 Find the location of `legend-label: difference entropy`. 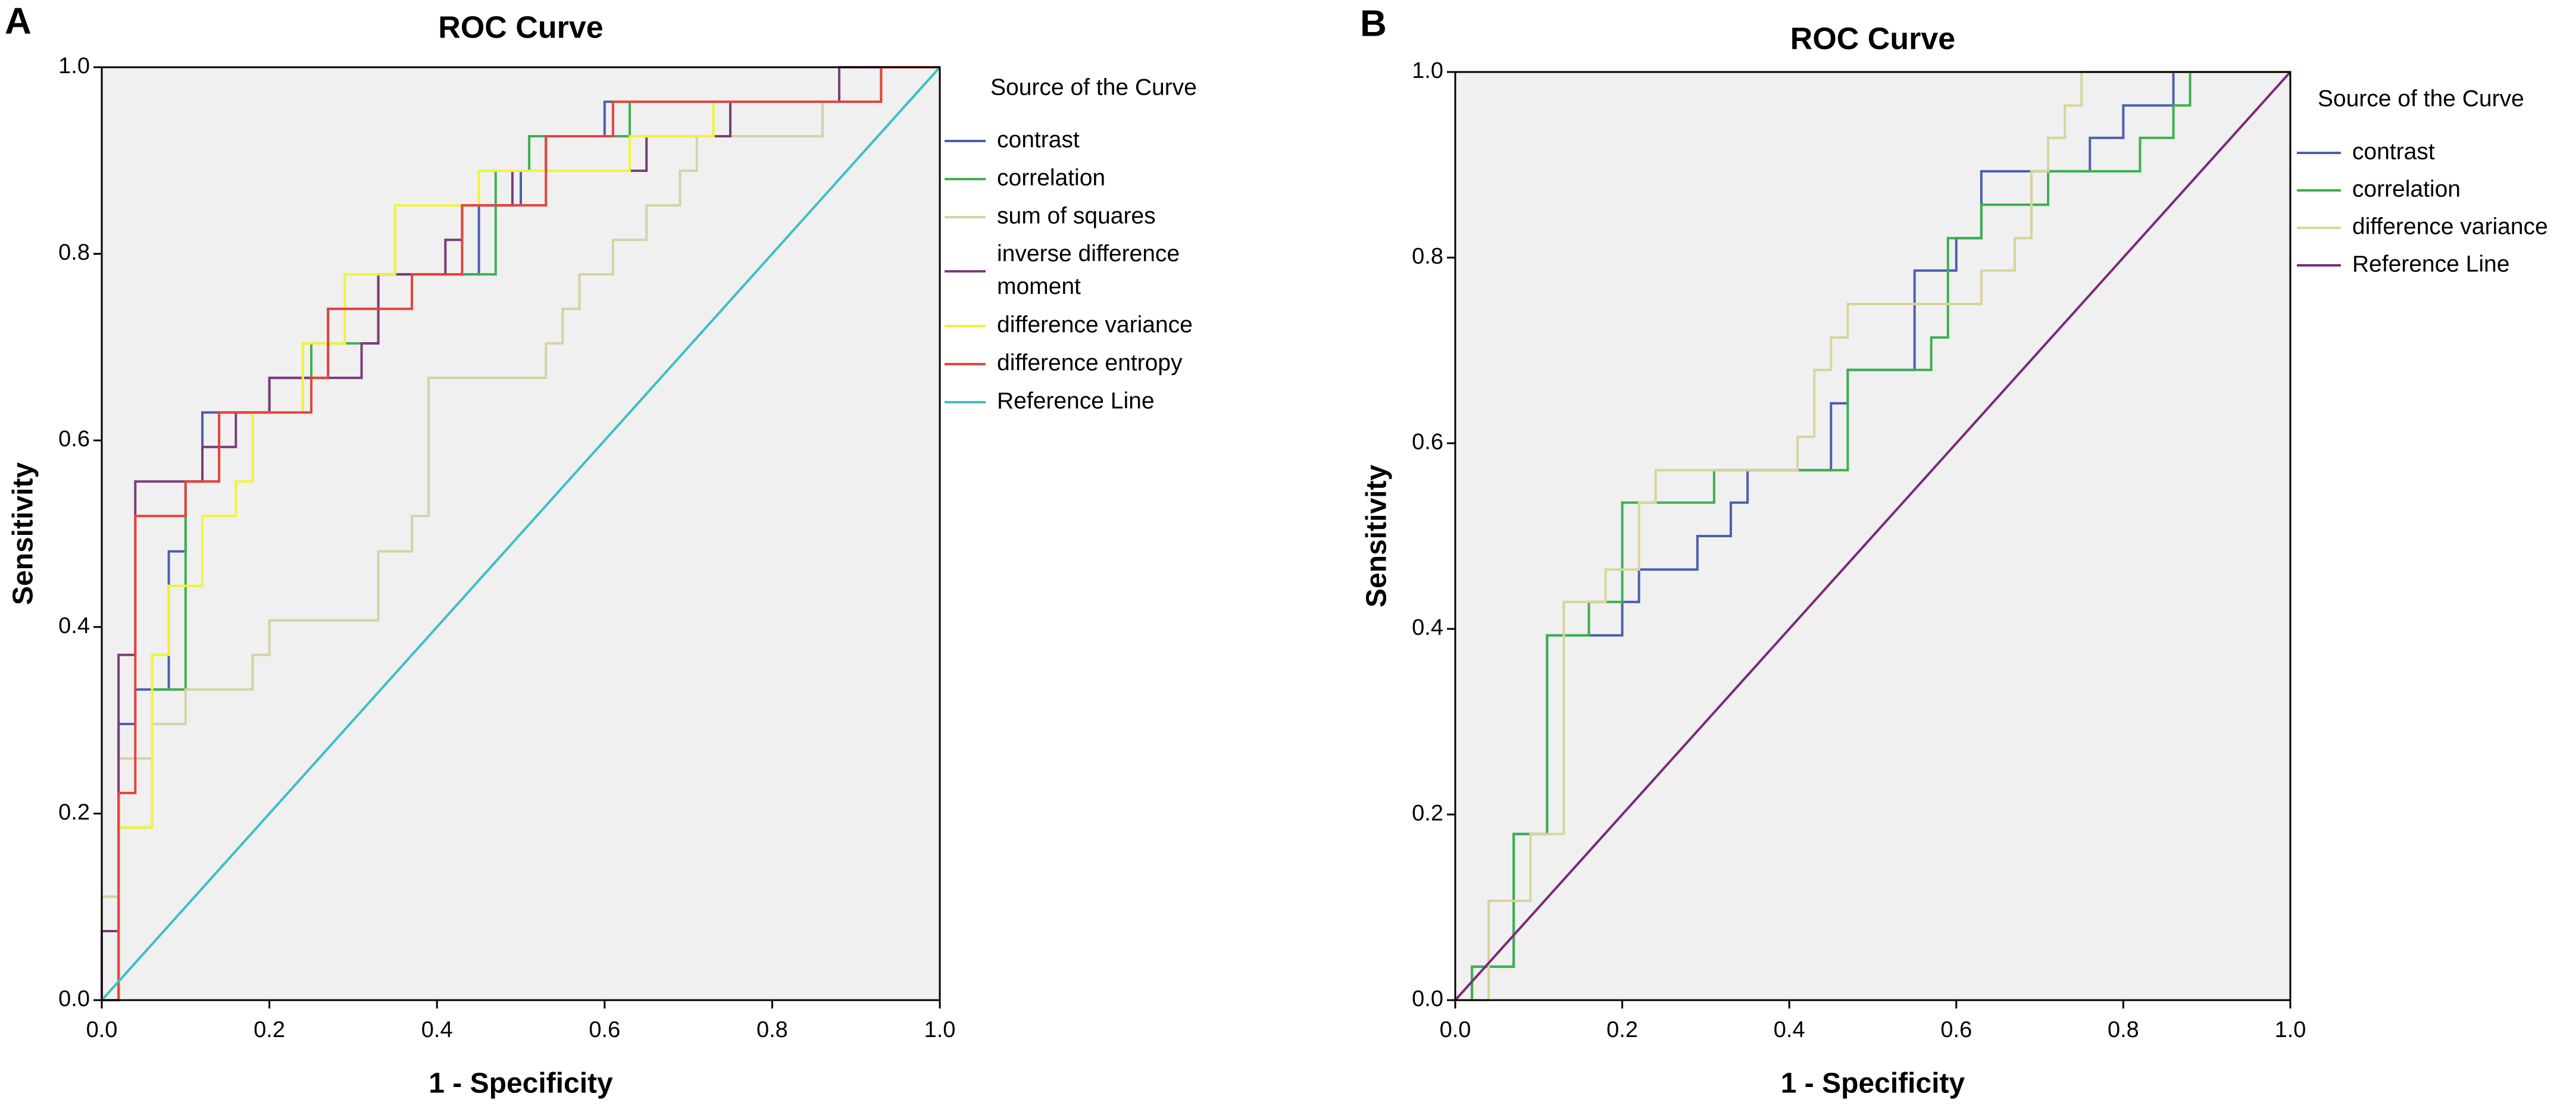

legend-label: difference entropy is located at coordinates (1090, 362).